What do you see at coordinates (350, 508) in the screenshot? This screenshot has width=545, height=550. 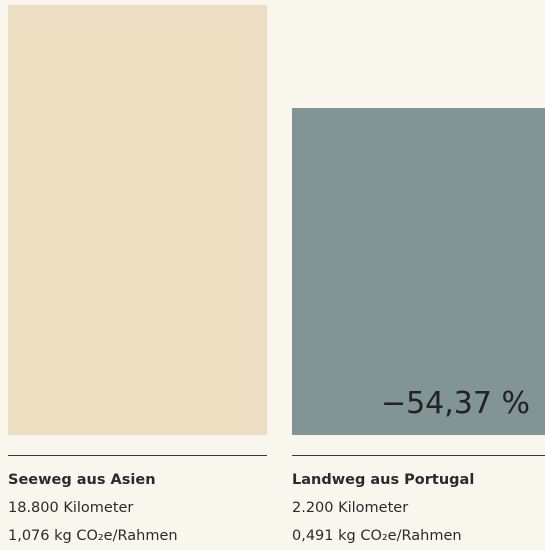 I see `distance: 2.200 Kilometer` at bounding box center [350, 508].